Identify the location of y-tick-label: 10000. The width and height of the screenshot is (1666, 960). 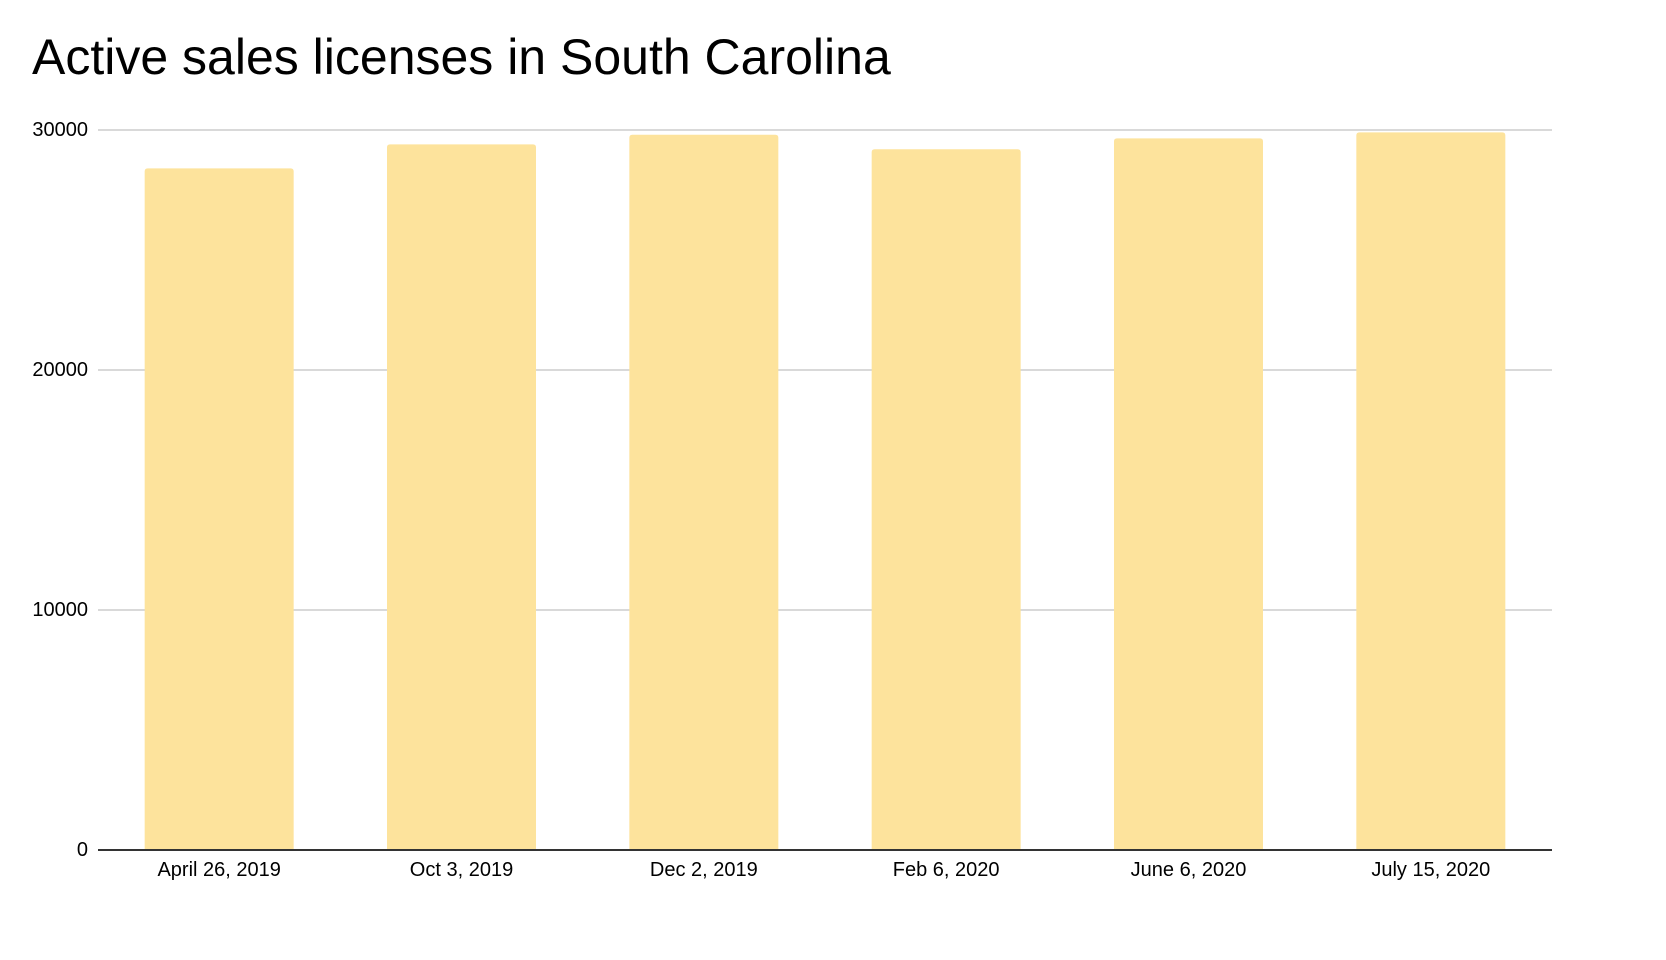
(60, 610).